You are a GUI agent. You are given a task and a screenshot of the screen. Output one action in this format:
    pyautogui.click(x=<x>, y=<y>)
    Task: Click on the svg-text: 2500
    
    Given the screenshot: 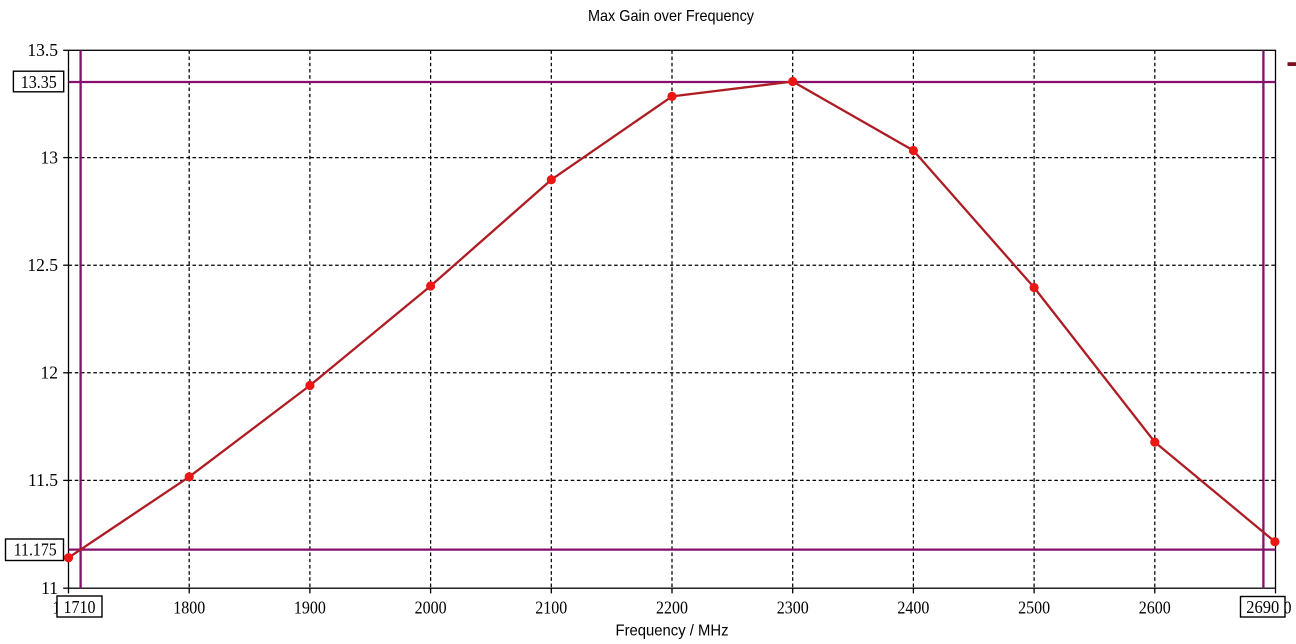 What is the action you would take?
    pyautogui.click(x=1034, y=608)
    